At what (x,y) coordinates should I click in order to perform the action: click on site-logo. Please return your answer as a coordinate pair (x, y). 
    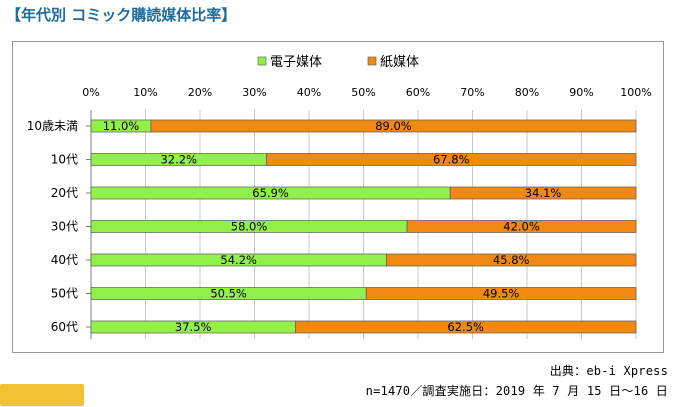
    Looking at the image, I should click on (42, 395).